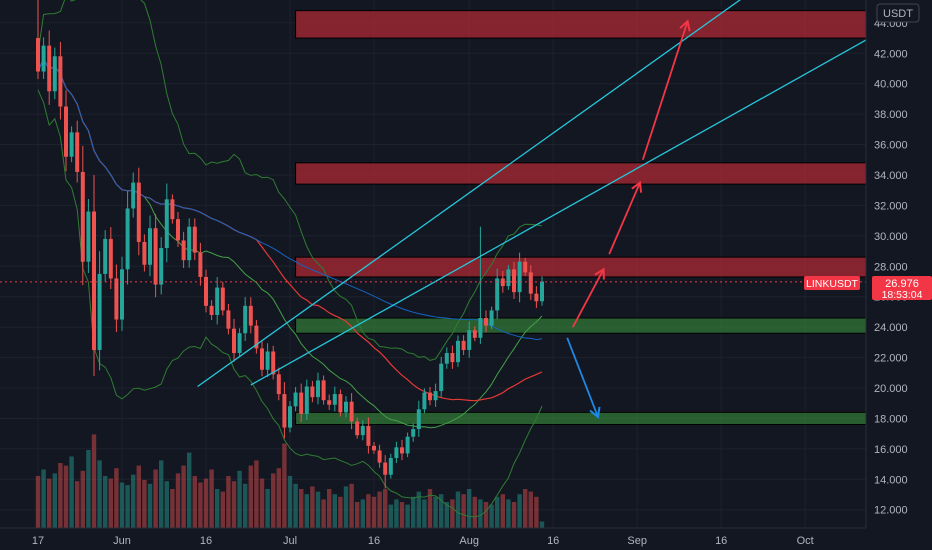 The width and height of the screenshot is (932, 550). I want to click on price-tick-label: 22.000, so click(891, 359).